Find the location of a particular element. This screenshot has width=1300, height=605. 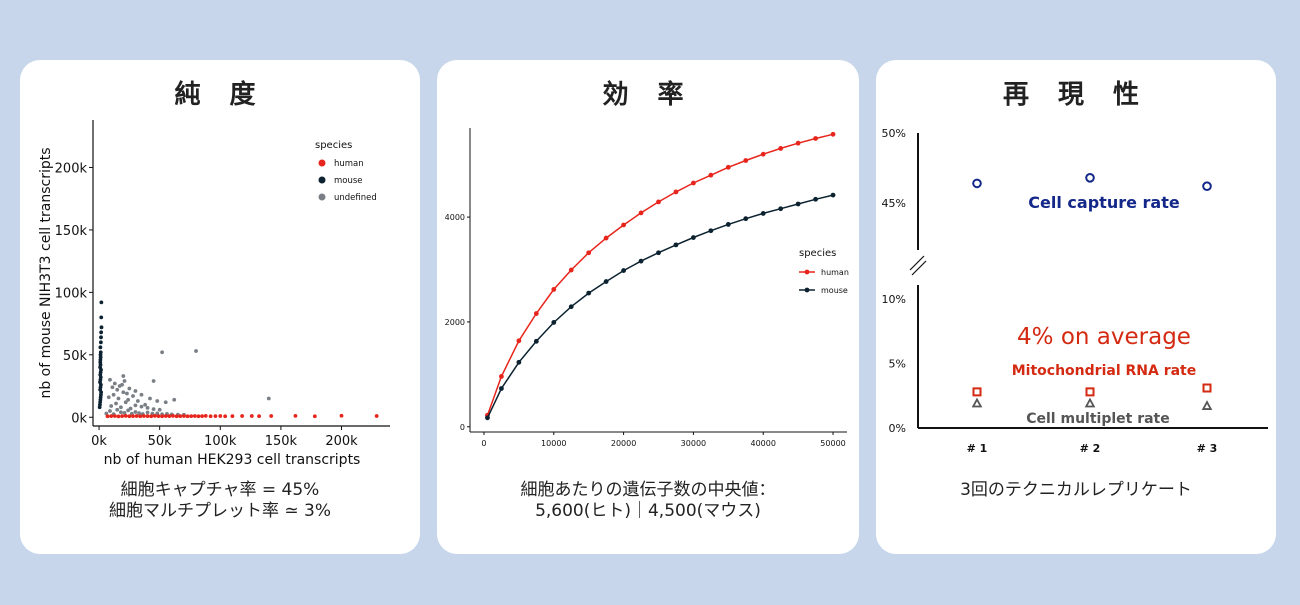

x-tick-label: 0k is located at coordinates (99, 441).